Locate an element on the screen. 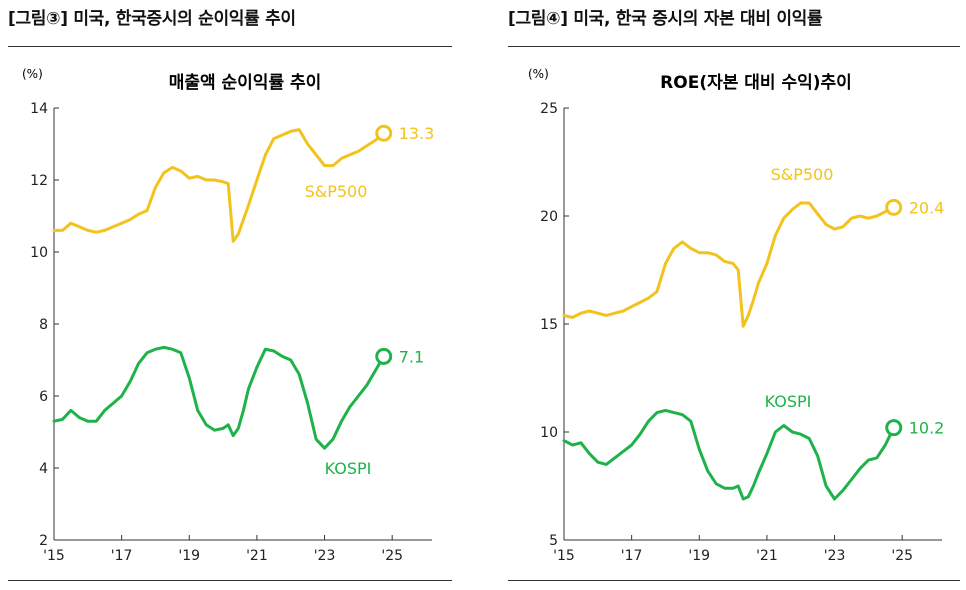 The image size is (966, 590). figure-title-left: [그림③] 미국, 한국증시의 순이익률 추이 is located at coordinates (152, 19).